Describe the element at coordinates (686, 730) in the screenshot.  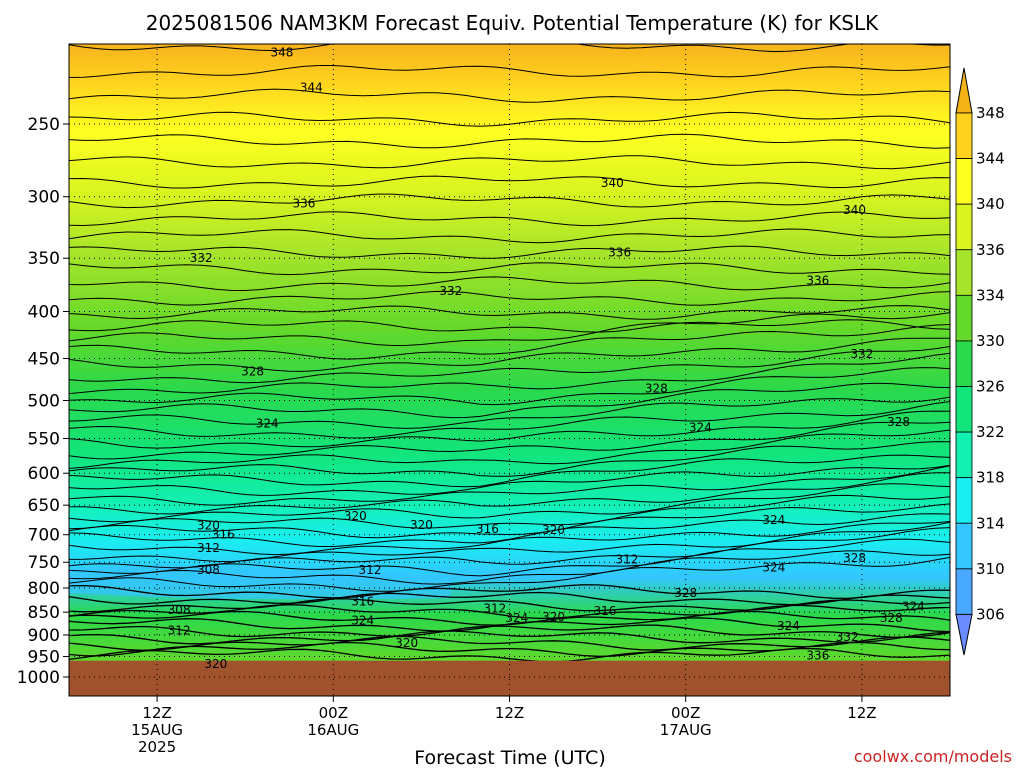
I see `x-tick-label: 17AUG` at that location.